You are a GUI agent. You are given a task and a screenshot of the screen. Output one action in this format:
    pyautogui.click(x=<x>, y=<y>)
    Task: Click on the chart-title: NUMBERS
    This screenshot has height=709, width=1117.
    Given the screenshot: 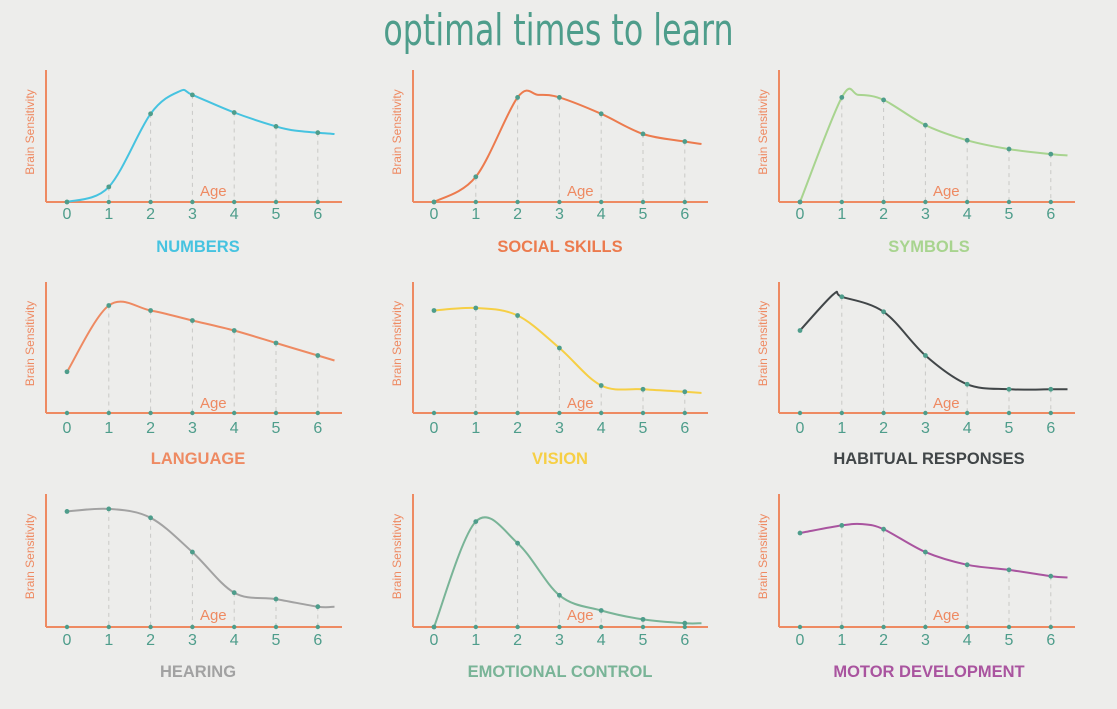 What is the action you would take?
    pyautogui.click(x=197, y=247)
    